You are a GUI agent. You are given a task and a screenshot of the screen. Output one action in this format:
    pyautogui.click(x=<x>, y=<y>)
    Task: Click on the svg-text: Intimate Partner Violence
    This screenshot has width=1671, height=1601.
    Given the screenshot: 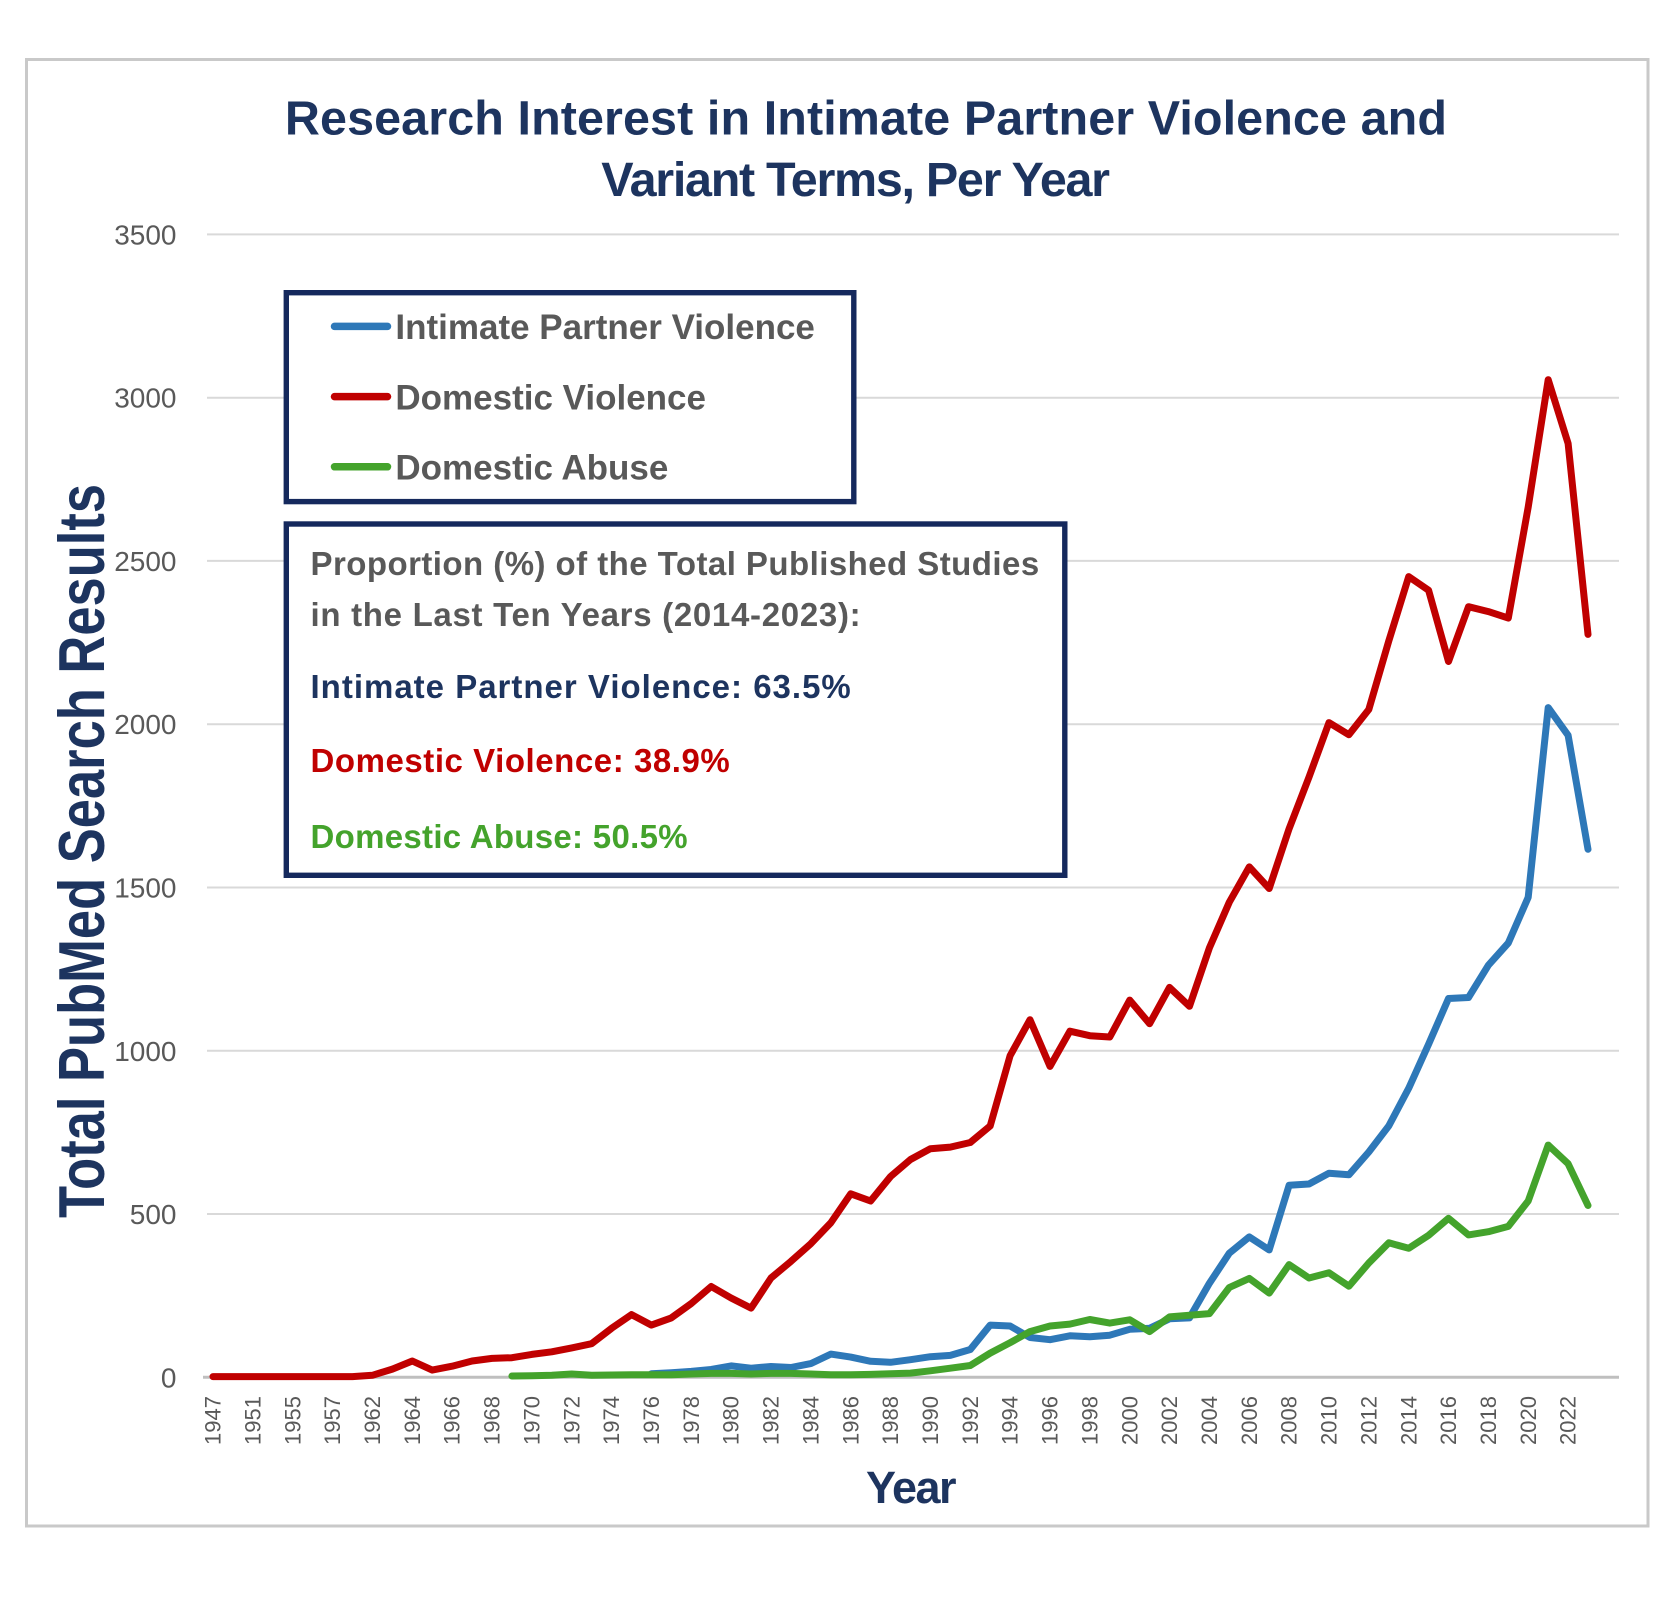 What is the action you would take?
    pyautogui.click(x=605, y=327)
    